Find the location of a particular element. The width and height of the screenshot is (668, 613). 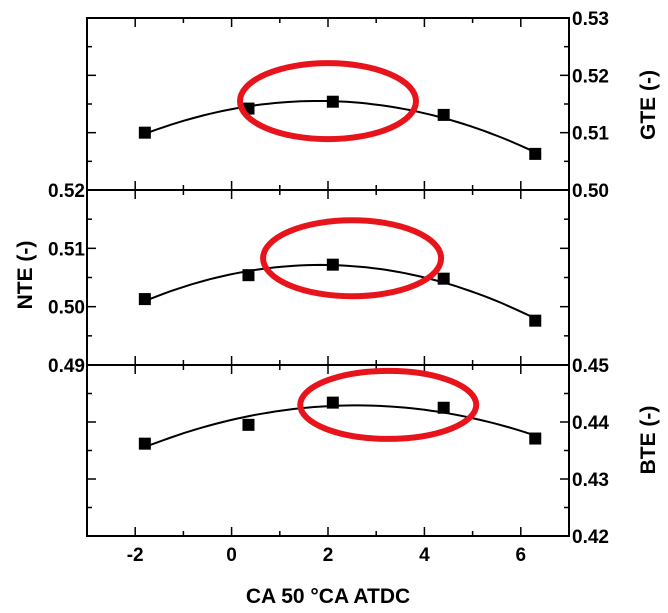

x-tick-label: 2 is located at coordinates (328, 555).